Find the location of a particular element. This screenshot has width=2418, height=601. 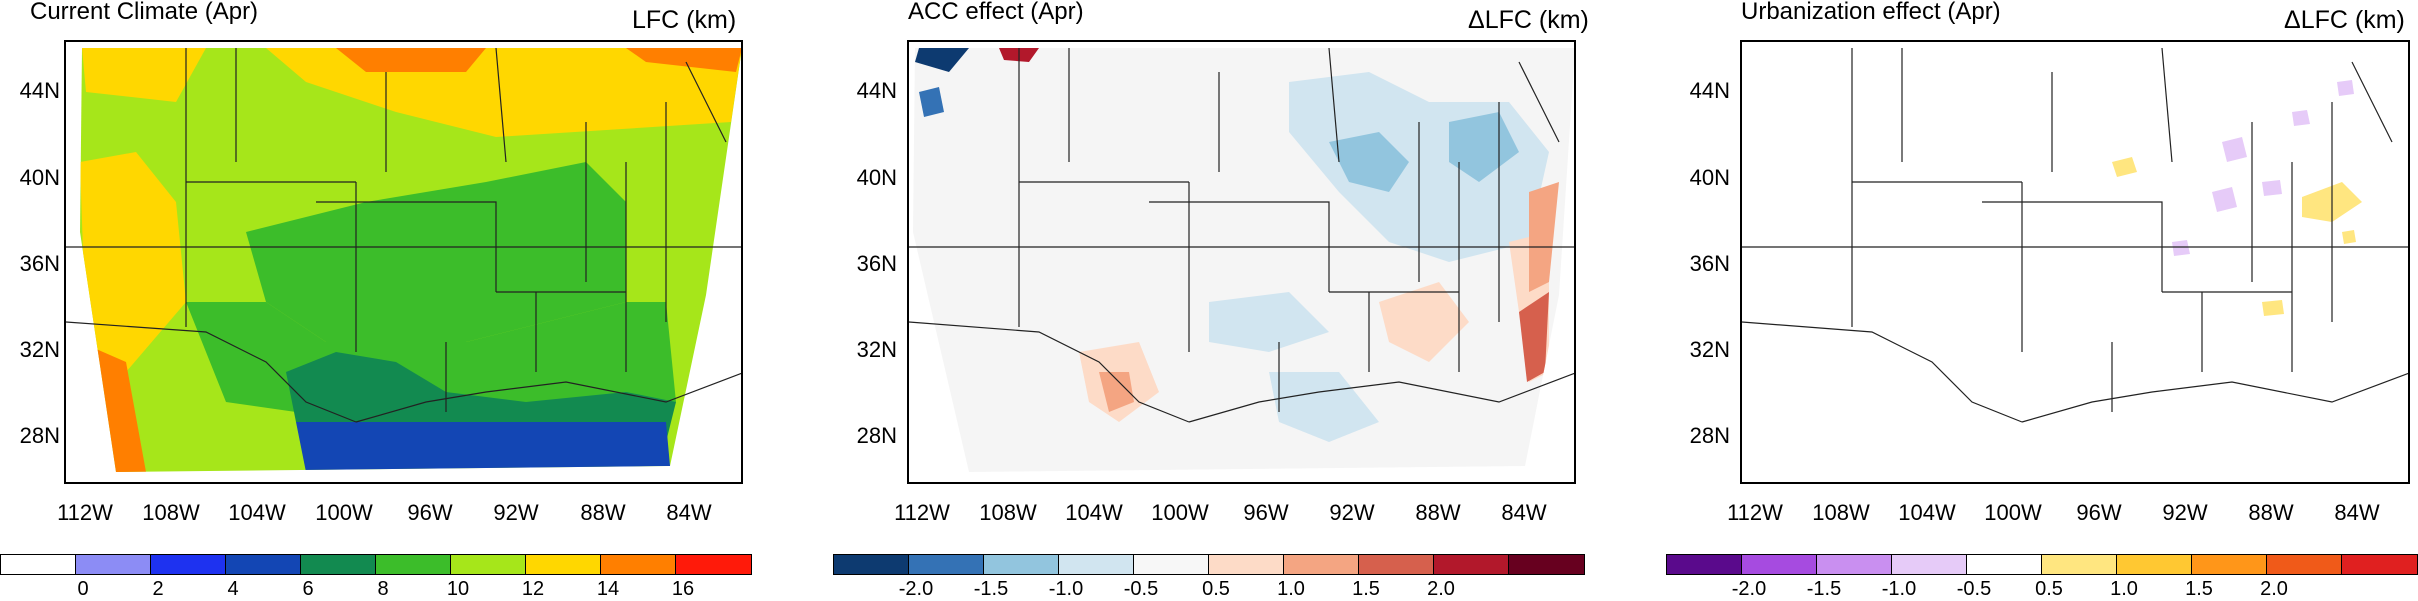

colorbar-tick: 14 is located at coordinates (608, 589).